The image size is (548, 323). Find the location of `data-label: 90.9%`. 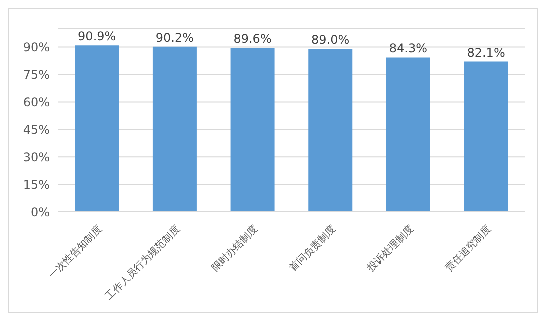

data-label: 90.9% is located at coordinates (97, 37).